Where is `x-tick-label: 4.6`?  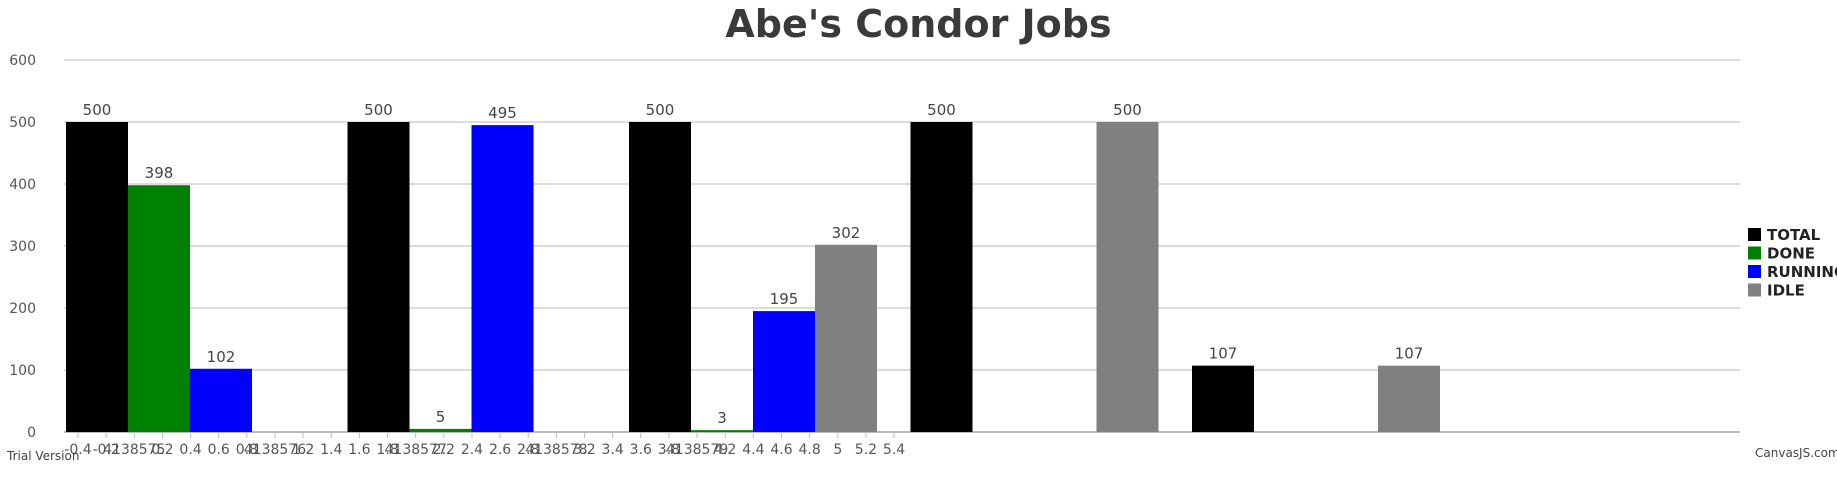
x-tick-label: 4.6 is located at coordinates (781, 450).